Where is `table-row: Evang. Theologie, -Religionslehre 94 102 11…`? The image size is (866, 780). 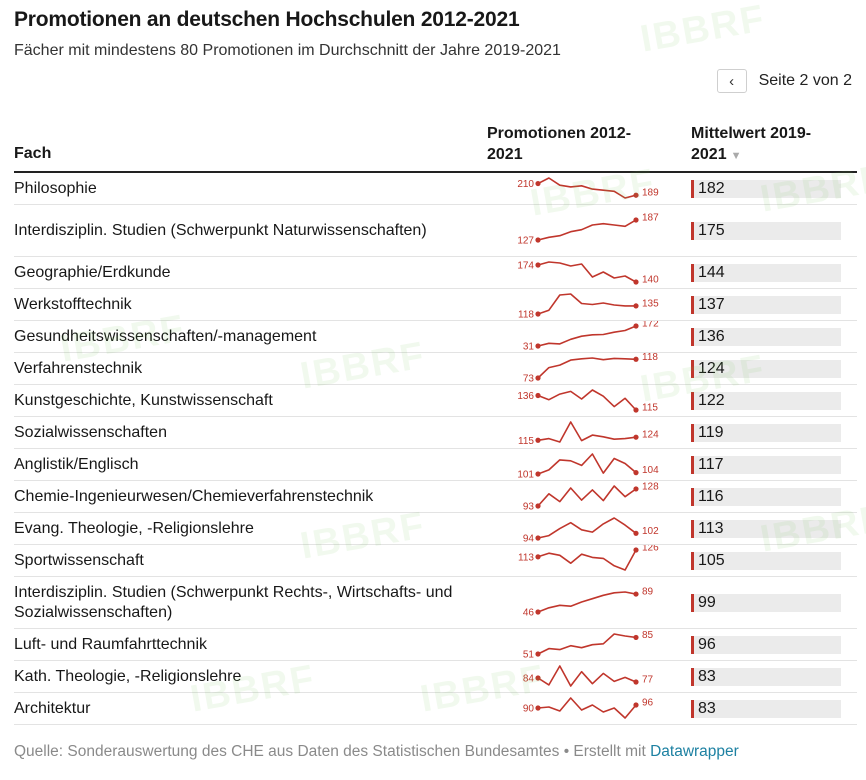 table-row: Evang. Theologie, -Religionslehre 94 102 11… is located at coordinates (435, 529).